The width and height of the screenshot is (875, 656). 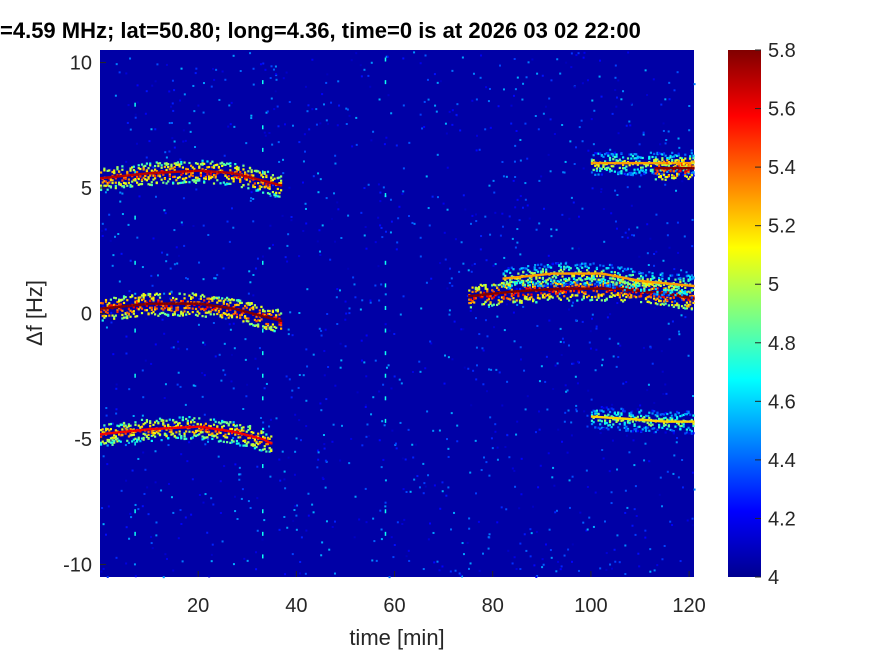 What do you see at coordinates (263, 466) in the screenshot?
I see `artifact-dash` at bounding box center [263, 466].